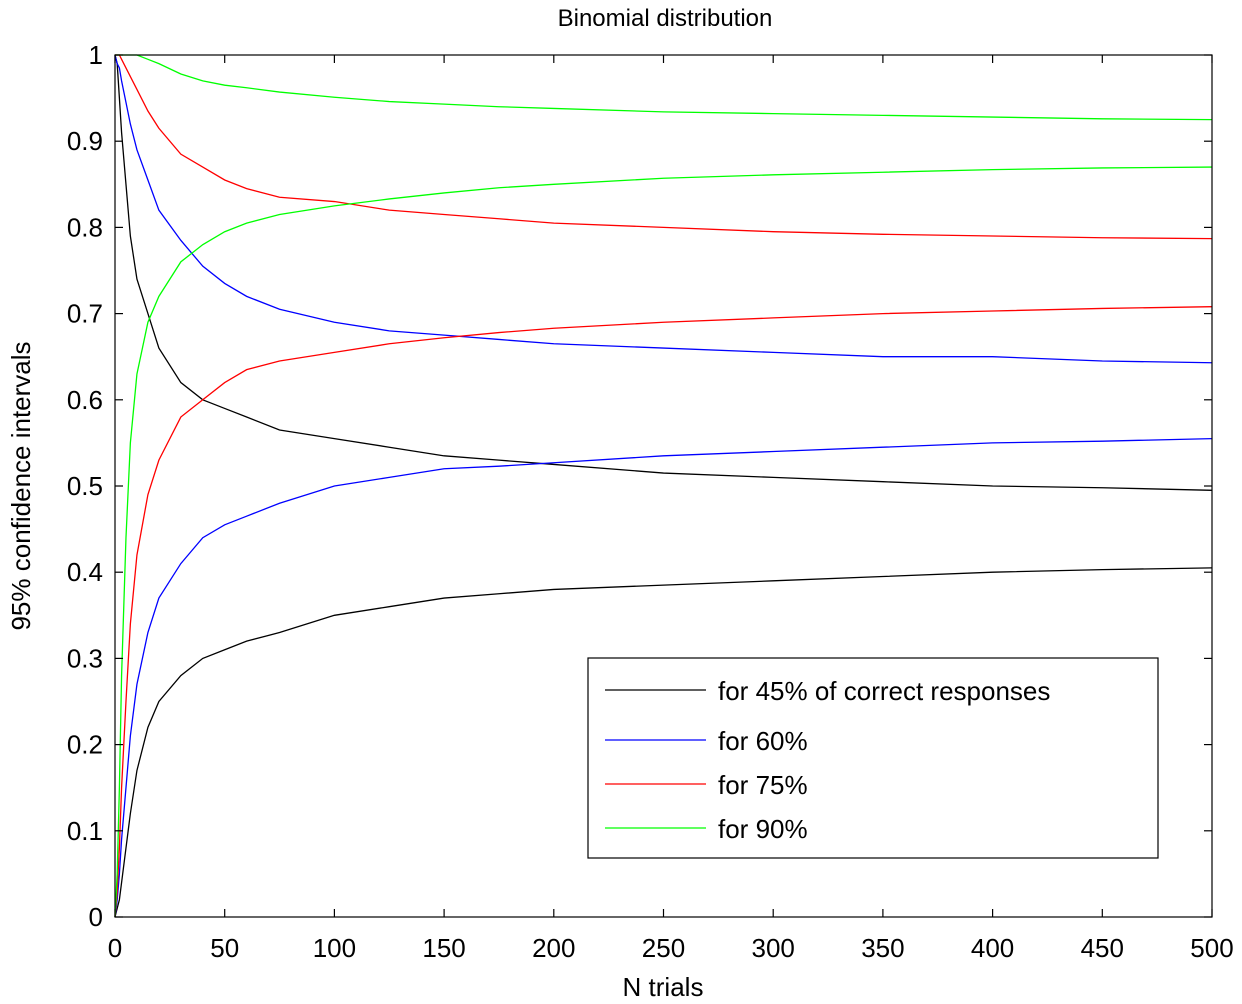 This screenshot has height=1004, width=1242. Describe the element at coordinates (85, 141) in the screenshot. I see `y-tick-label: 0.9` at that location.